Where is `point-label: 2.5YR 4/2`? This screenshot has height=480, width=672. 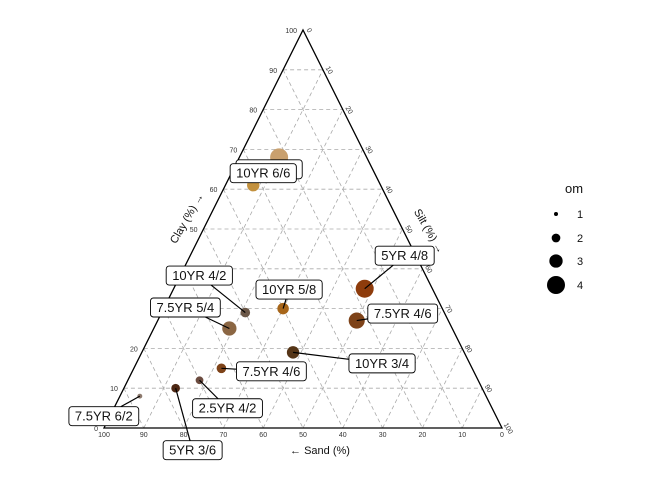
point-label: 2.5YR 4/2 is located at coordinates (227, 399).